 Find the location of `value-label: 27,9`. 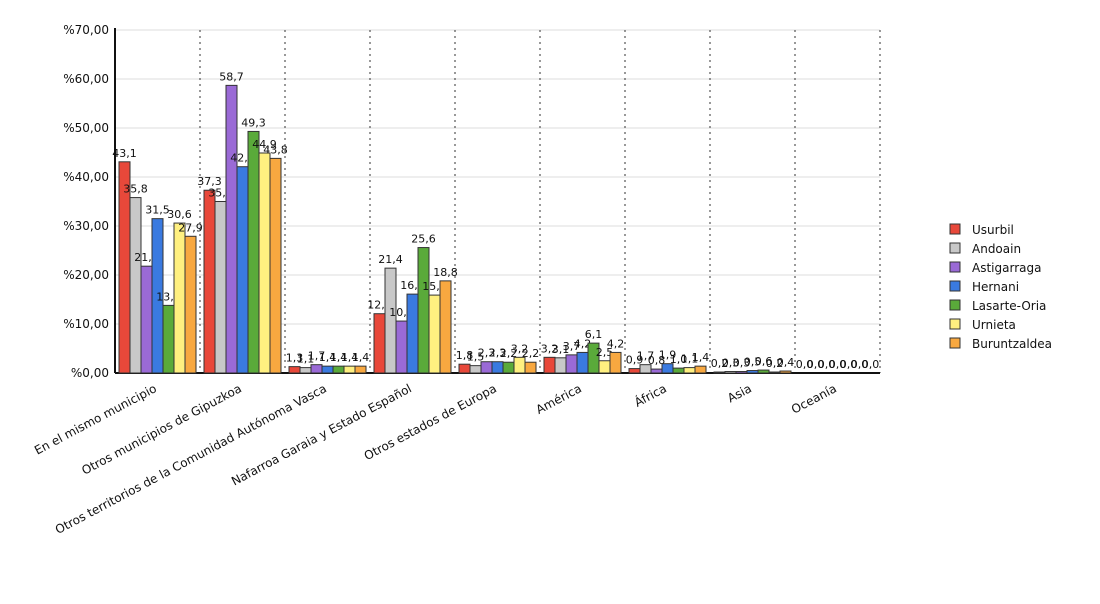

value-label: 27,9 is located at coordinates (190, 227).